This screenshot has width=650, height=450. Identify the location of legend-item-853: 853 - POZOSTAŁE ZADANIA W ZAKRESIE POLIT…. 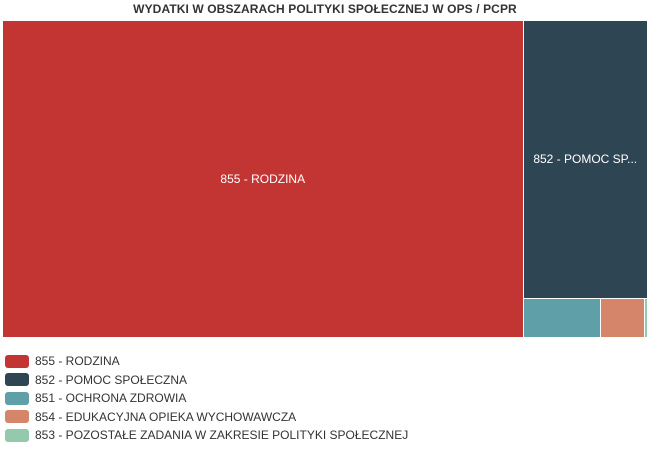
(206, 435).